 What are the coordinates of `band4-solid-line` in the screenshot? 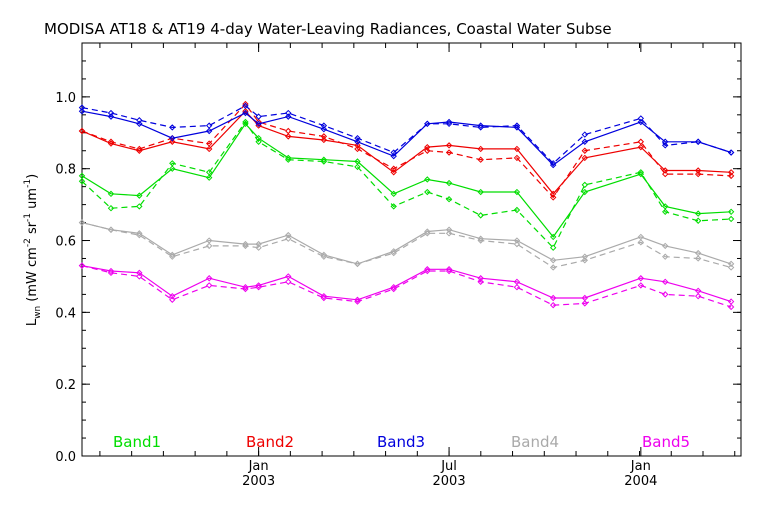 It's located at (406, 243).